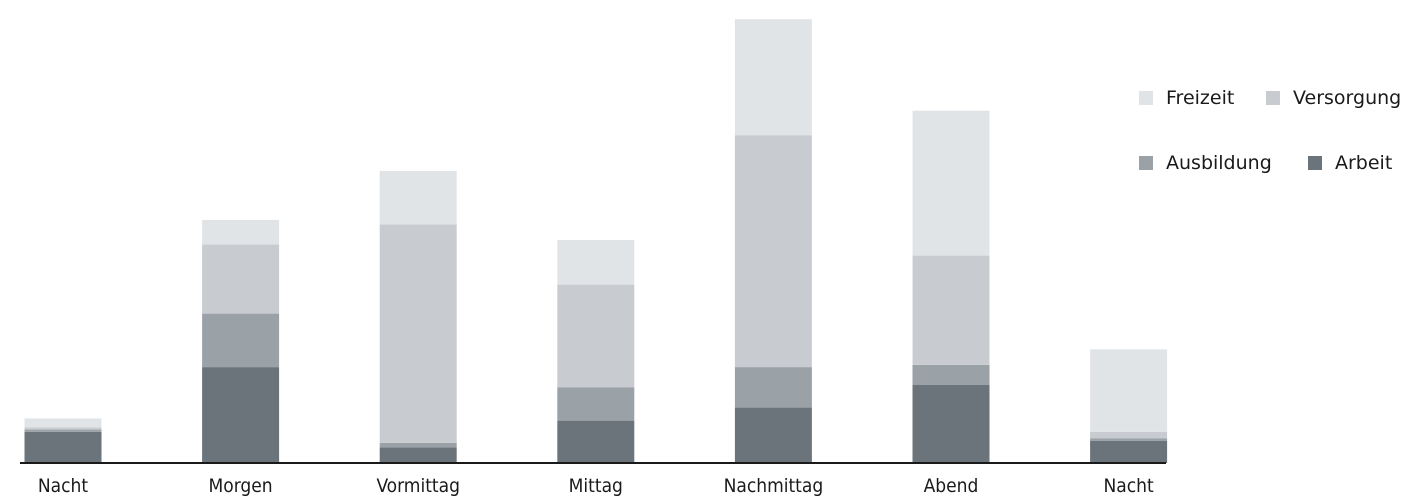  What do you see at coordinates (1200, 98) in the screenshot?
I see `legend-label-freizeit: Freizeit` at bounding box center [1200, 98].